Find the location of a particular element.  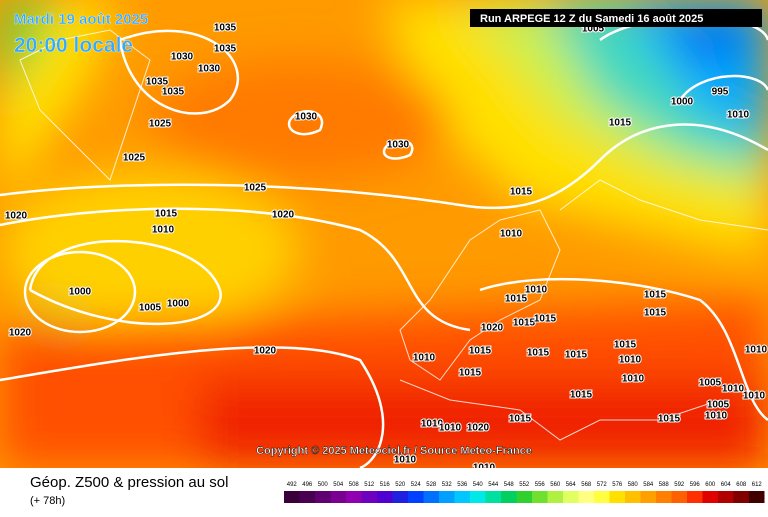

forecast-time: 20:00 locale is located at coordinates (73, 45).